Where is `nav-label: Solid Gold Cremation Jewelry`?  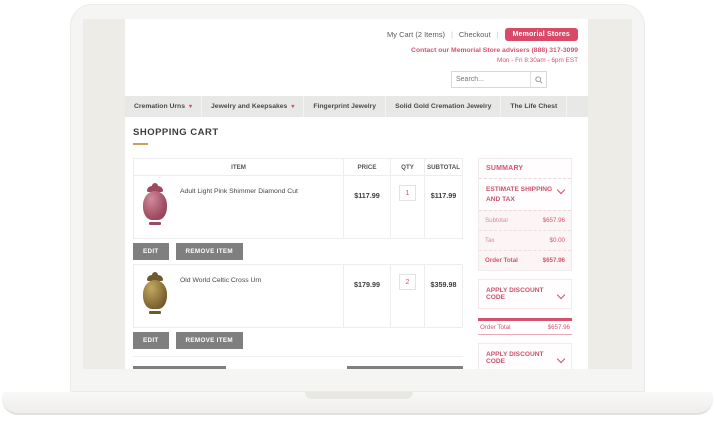
nav-label: Solid Gold Cremation Jewelry is located at coordinates (443, 106).